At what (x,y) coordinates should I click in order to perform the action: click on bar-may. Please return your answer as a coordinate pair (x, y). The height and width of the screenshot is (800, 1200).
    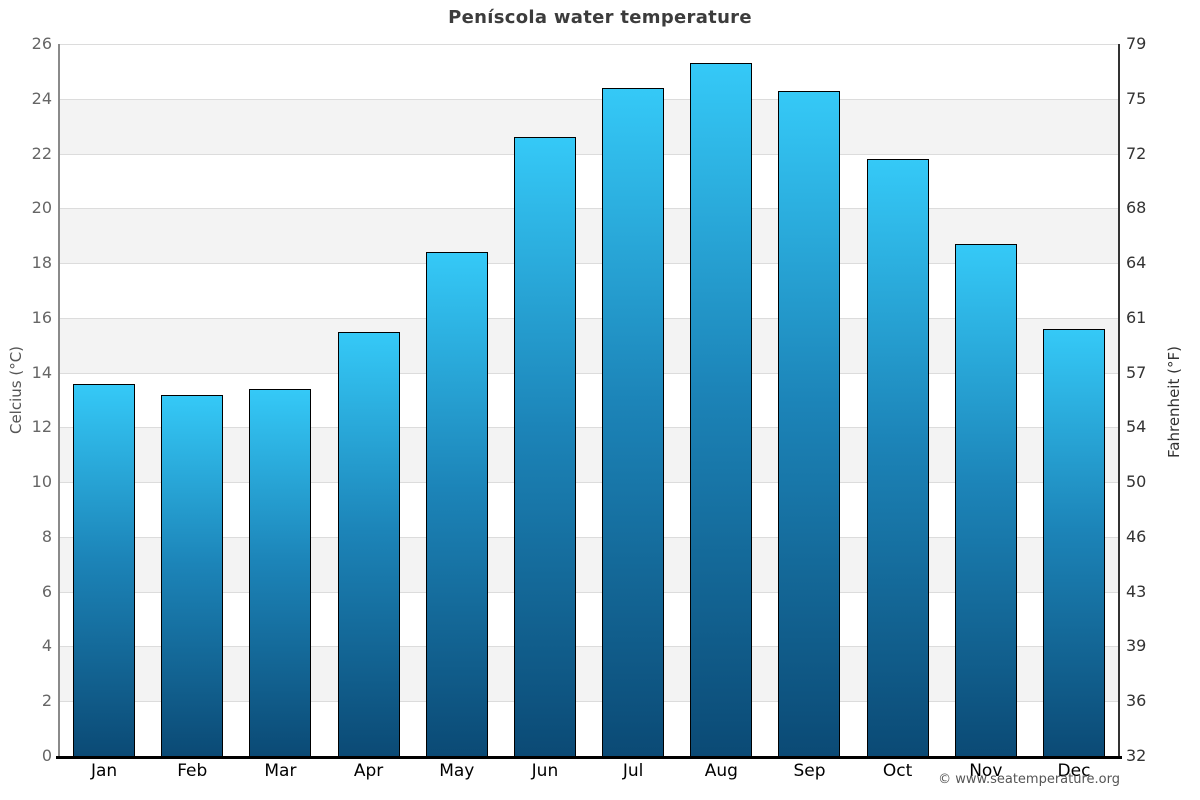
    Looking at the image, I should click on (456, 504).